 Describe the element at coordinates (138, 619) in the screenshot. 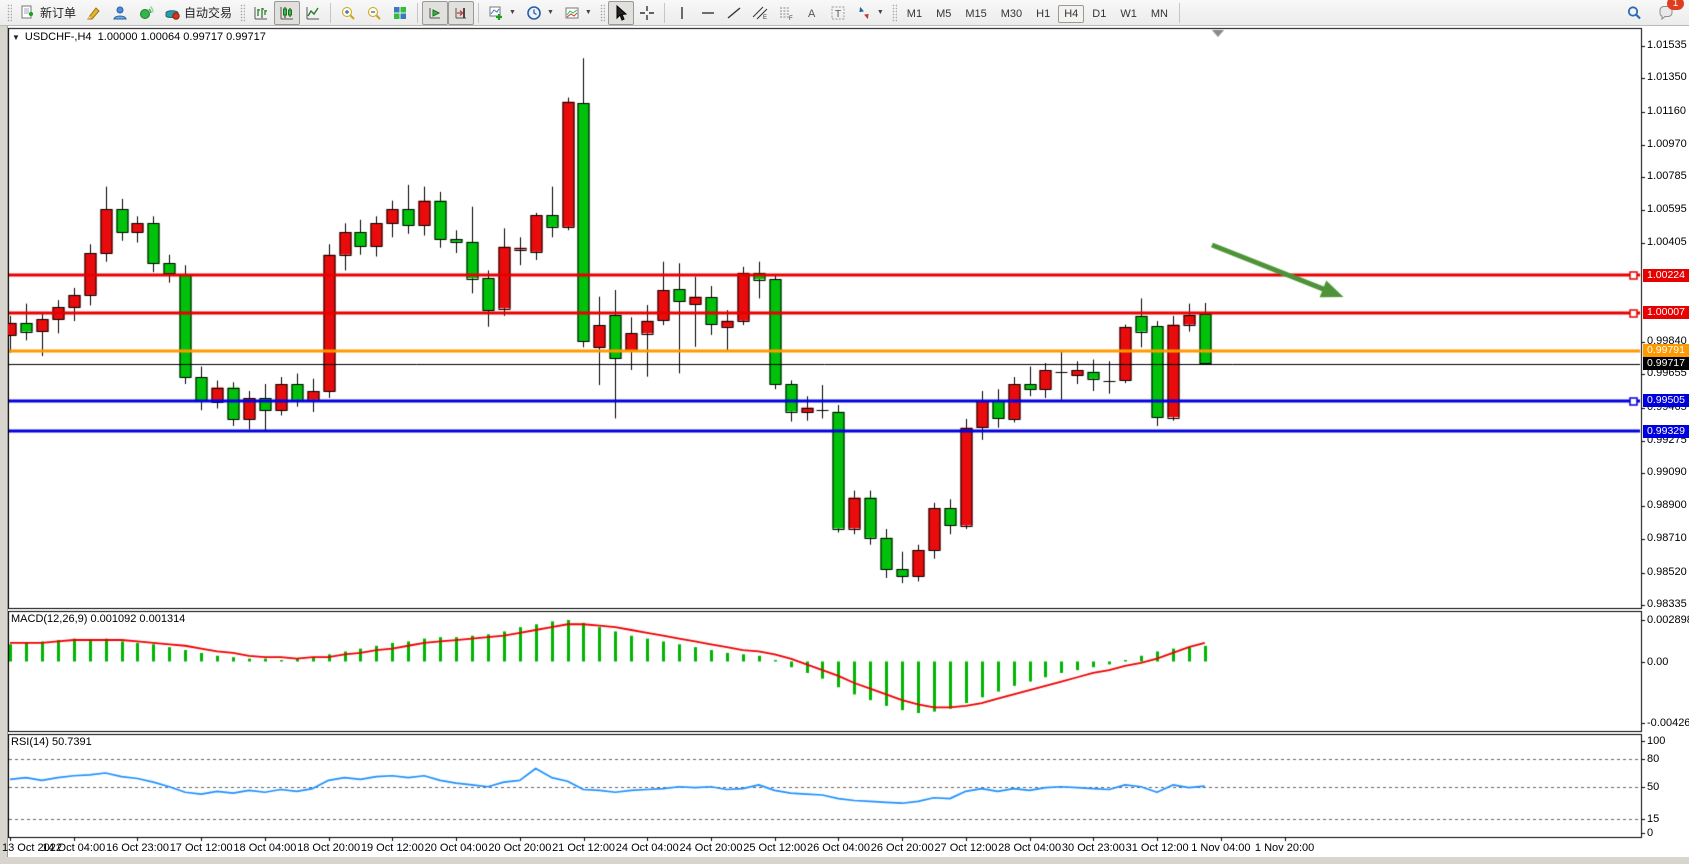

I see `macd-values: 0.001092 0.001314` at that location.